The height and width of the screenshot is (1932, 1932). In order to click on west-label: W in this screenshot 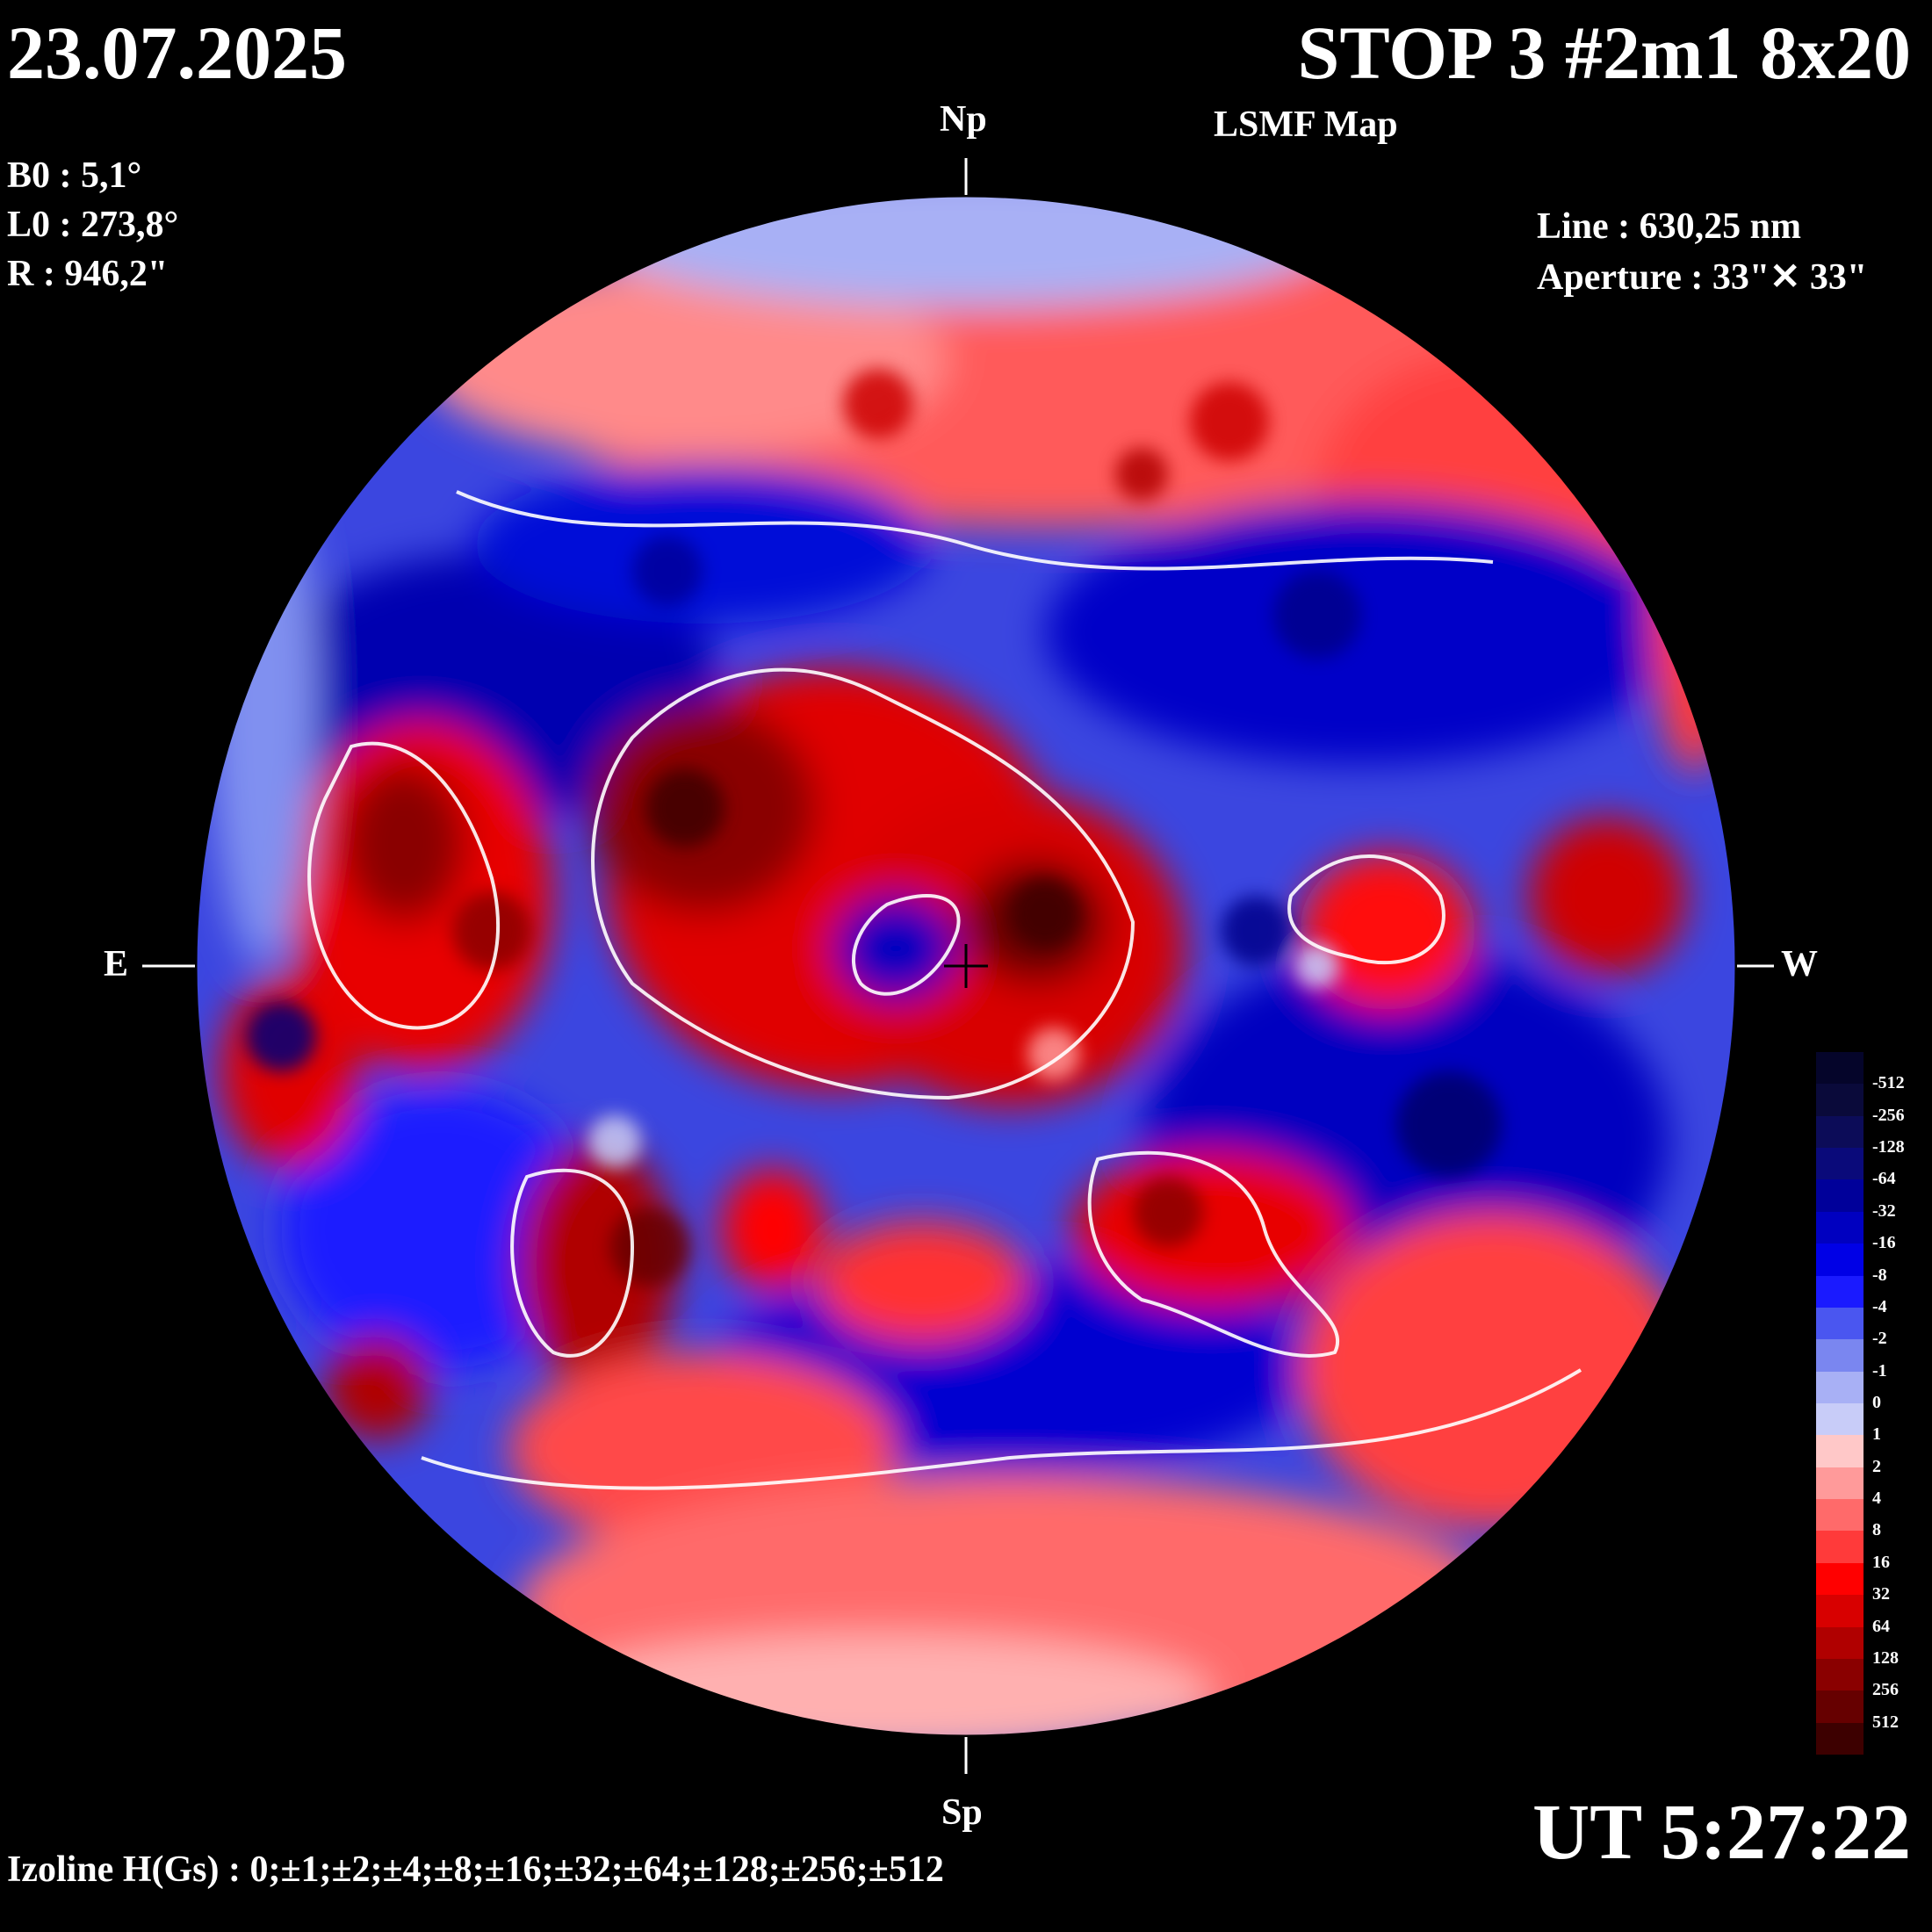, I will do `click(1800, 964)`.